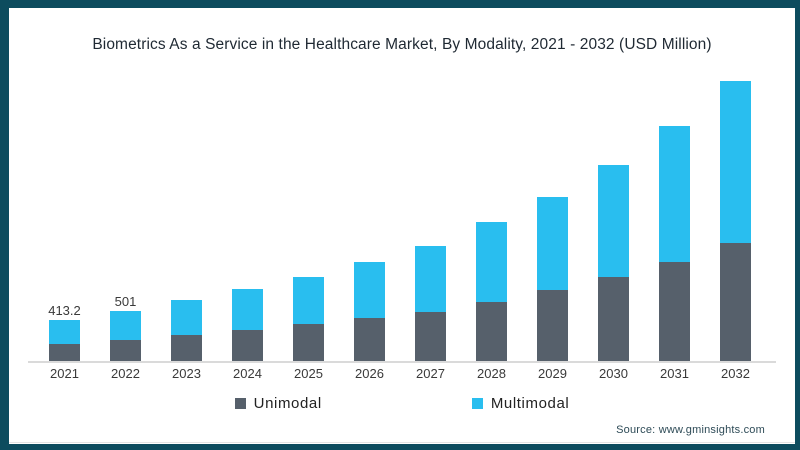  Describe the element at coordinates (613, 373) in the screenshot. I see `x-axis-label: 2030` at that location.